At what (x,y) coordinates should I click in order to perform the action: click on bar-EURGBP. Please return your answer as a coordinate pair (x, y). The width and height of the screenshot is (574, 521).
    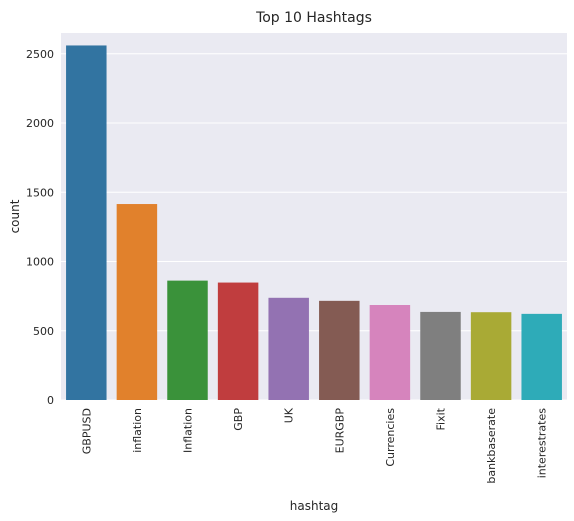
    Looking at the image, I should click on (339, 350).